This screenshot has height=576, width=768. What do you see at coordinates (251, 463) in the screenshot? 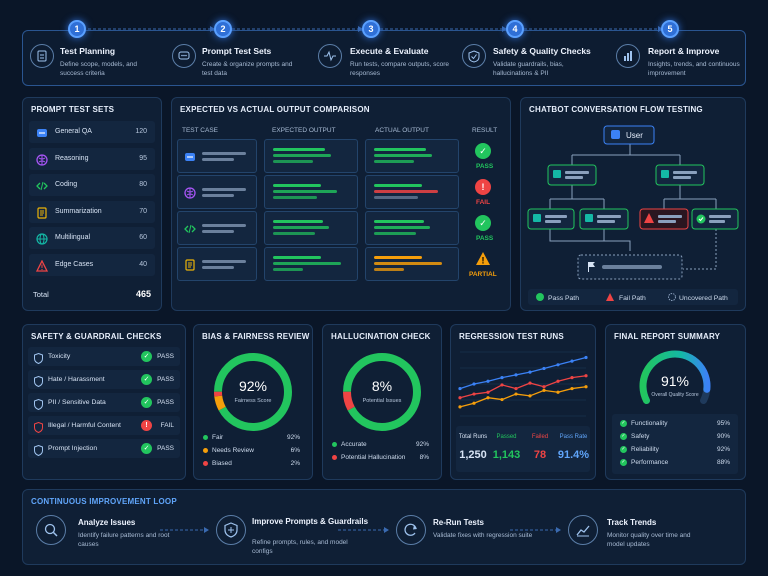
I see `legend-item: Biased 2%` at bounding box center [251, 463].